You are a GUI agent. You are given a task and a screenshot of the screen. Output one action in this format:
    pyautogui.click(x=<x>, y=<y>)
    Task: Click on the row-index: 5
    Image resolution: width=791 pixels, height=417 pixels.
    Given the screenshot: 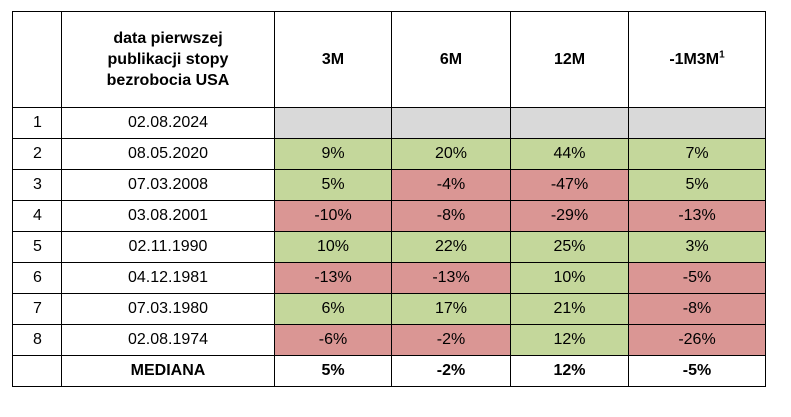 What is the action you would take?
    pyautogui.click(x=37, y=247)
    